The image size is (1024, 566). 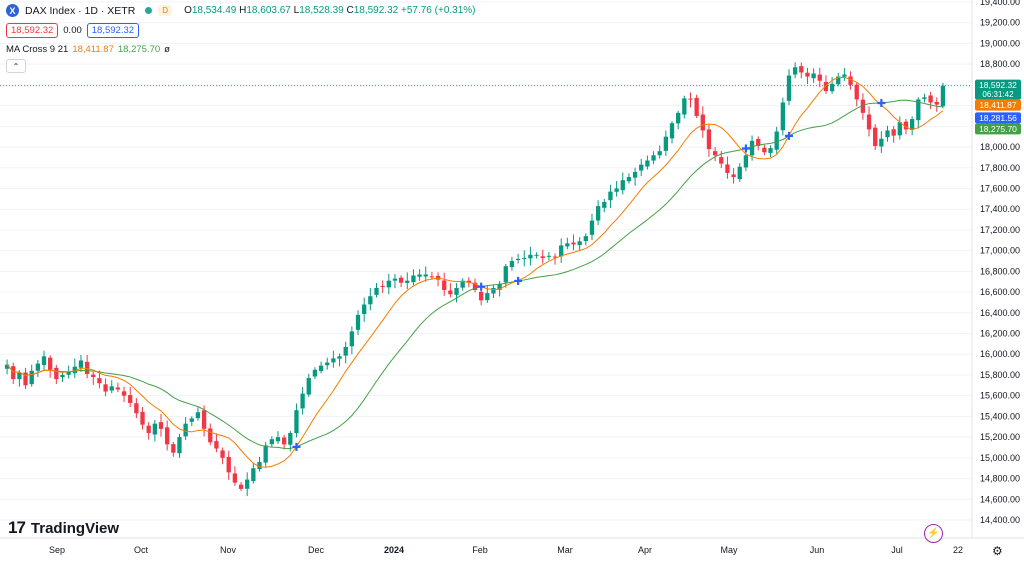 What do you see at coordinates (113, 30) in the screenshot?
I see `buy-button: 18,592.32` at bounding box center [113, 30].